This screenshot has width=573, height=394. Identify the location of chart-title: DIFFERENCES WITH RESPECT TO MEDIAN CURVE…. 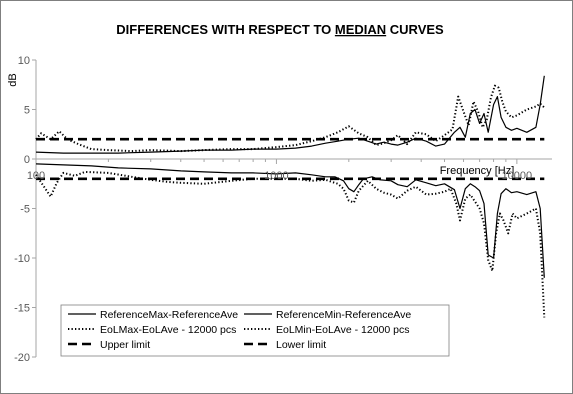
(280, 29).